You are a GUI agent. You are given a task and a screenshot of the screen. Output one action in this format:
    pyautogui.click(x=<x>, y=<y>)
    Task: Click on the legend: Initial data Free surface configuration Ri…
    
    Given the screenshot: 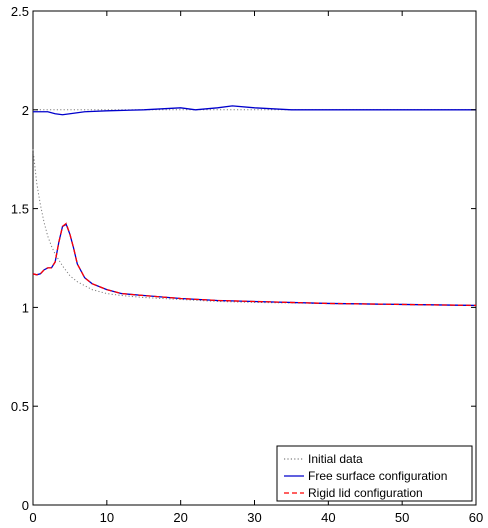 What is the action you would take?
    pyautogui.click(x=374, y=473)
    